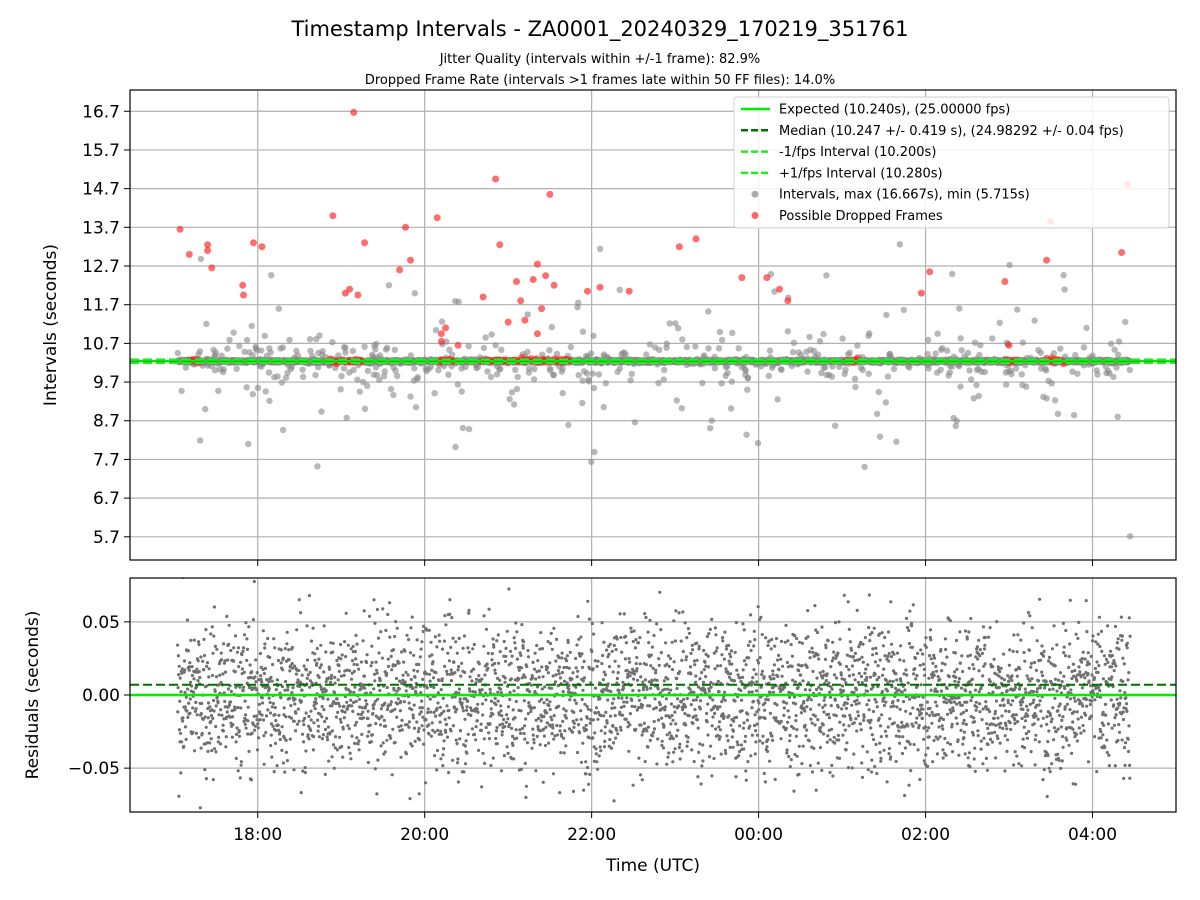 This screenshot has width=1200, height=900. What do you see at coordinates (106, 383) in the screenshot?
I see `y-tick-label: 9.7` at bounding box center [106, 383].